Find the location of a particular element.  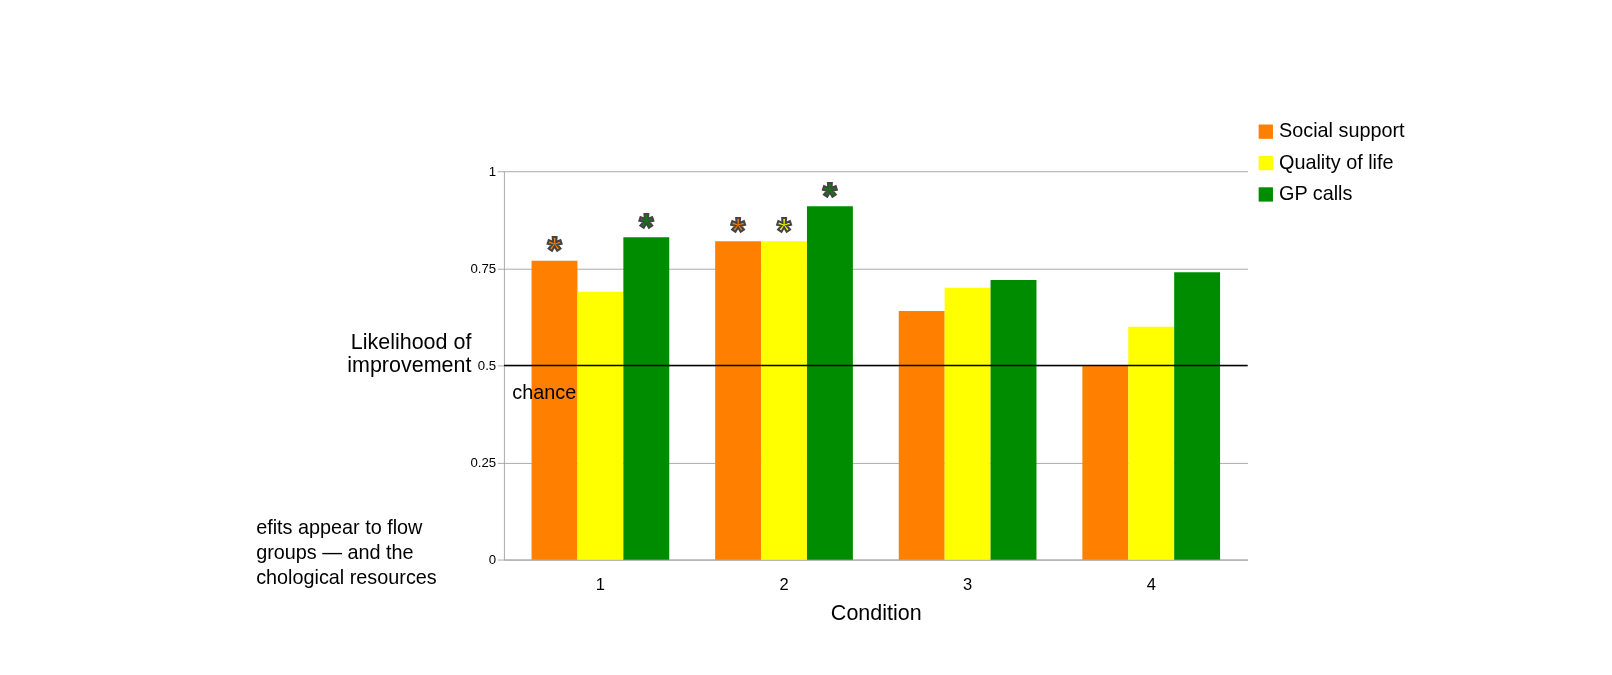

legend-label: Social support is located at coordinates (1342, 130).